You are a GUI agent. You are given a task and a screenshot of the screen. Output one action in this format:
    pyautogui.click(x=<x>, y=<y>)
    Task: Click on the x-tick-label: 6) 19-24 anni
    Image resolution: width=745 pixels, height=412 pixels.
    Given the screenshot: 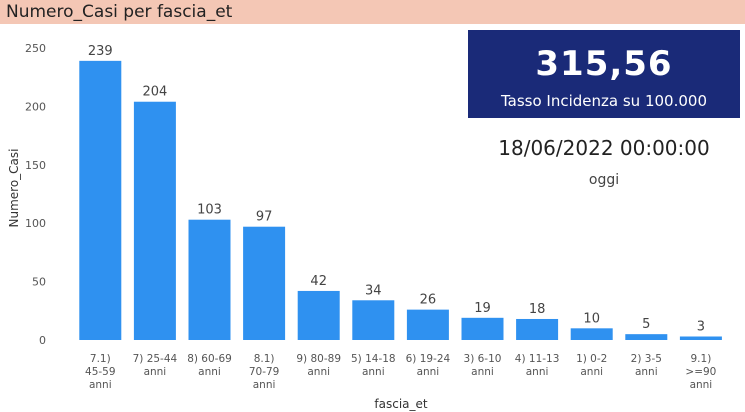 What is the action you would take?
    pyautogui.click(x=428, y=365)
    